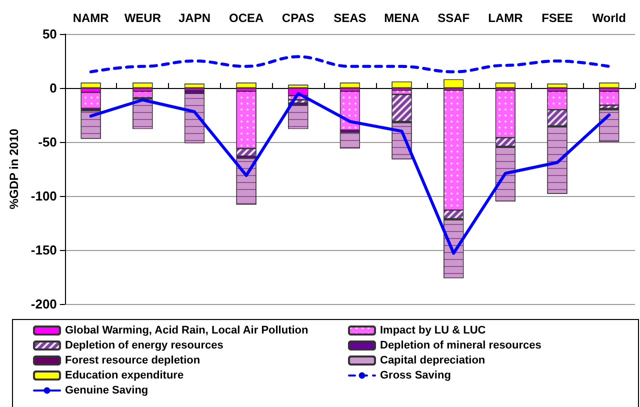 This screenshot has width=640, height=407. I want to click on x-tick-label: JAPN, so click(194, 18).